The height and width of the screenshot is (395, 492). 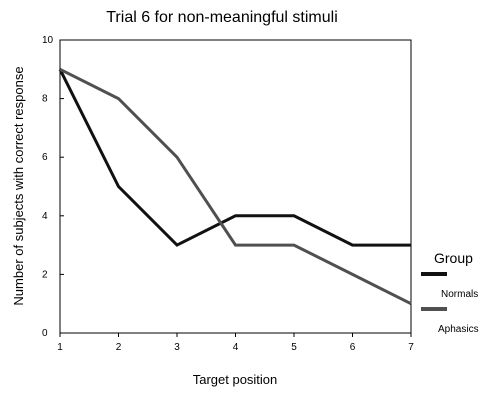 I want to click on y-tick-label: 8, so click(x=45, y=99).